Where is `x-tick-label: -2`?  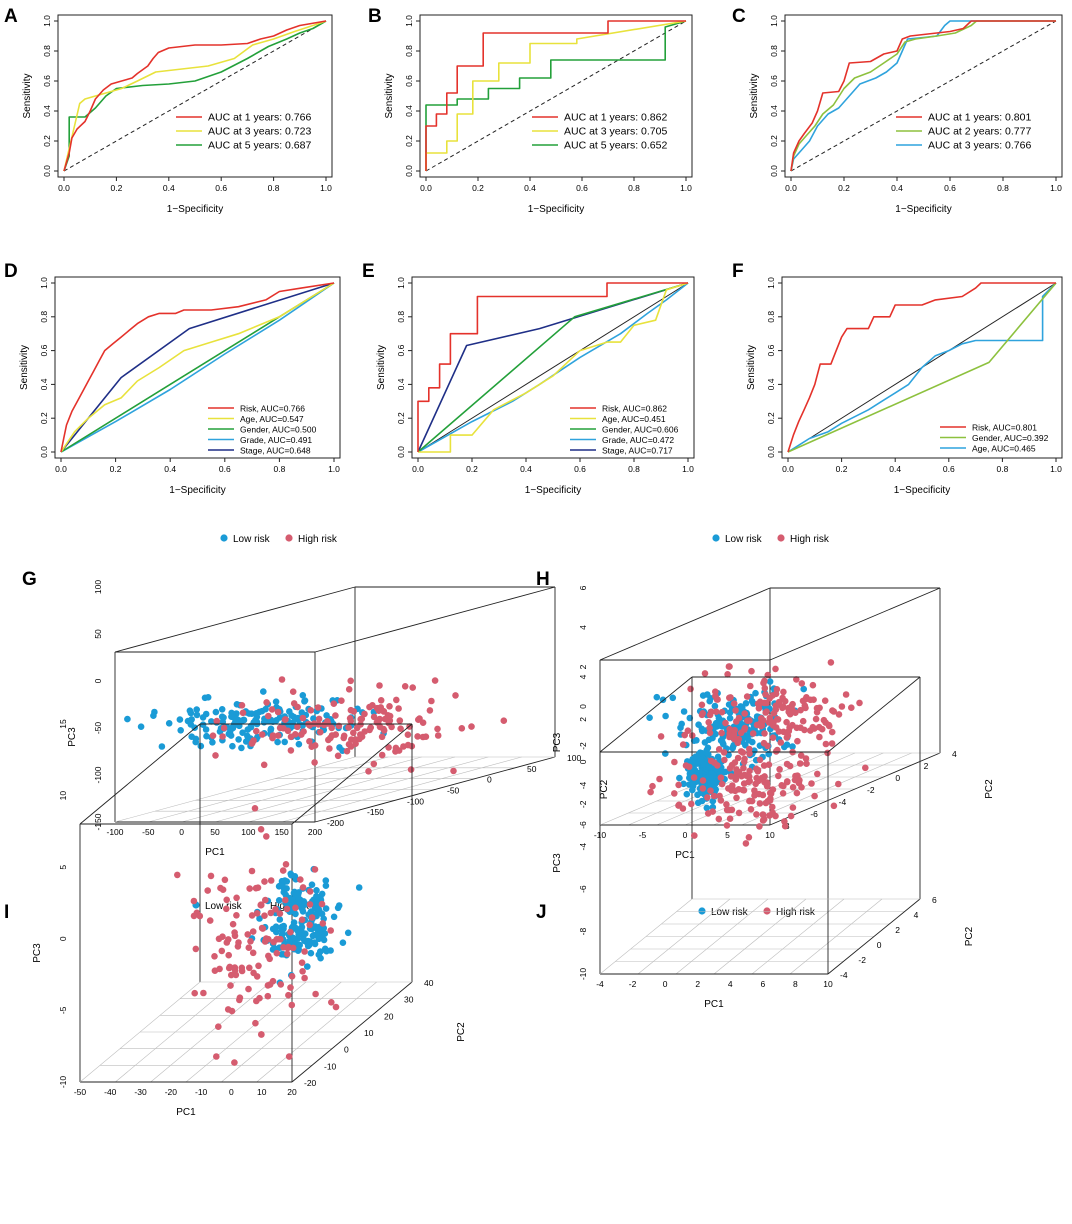 x-tick-label: -2 is located at coordinates (633, 984).